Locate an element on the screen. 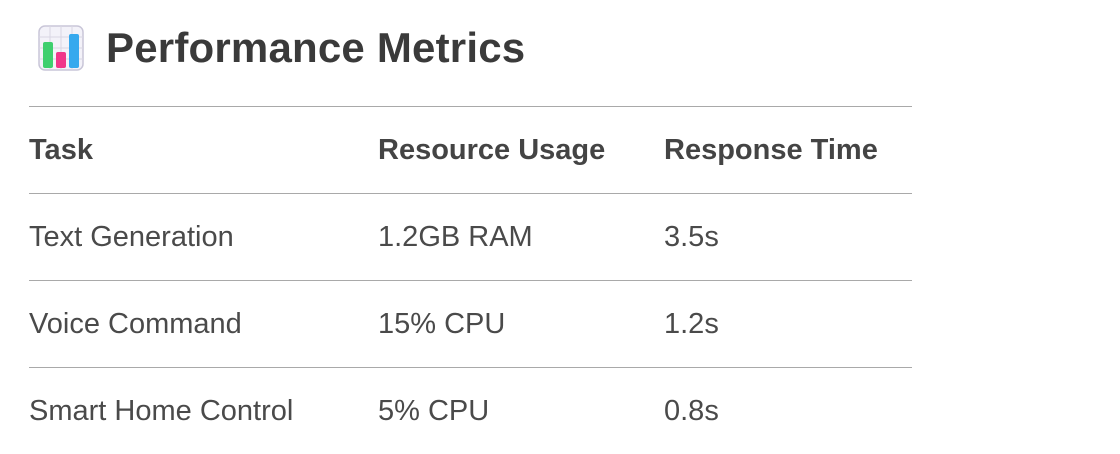  column-header-task: Task is located at coordinates (203, 150).